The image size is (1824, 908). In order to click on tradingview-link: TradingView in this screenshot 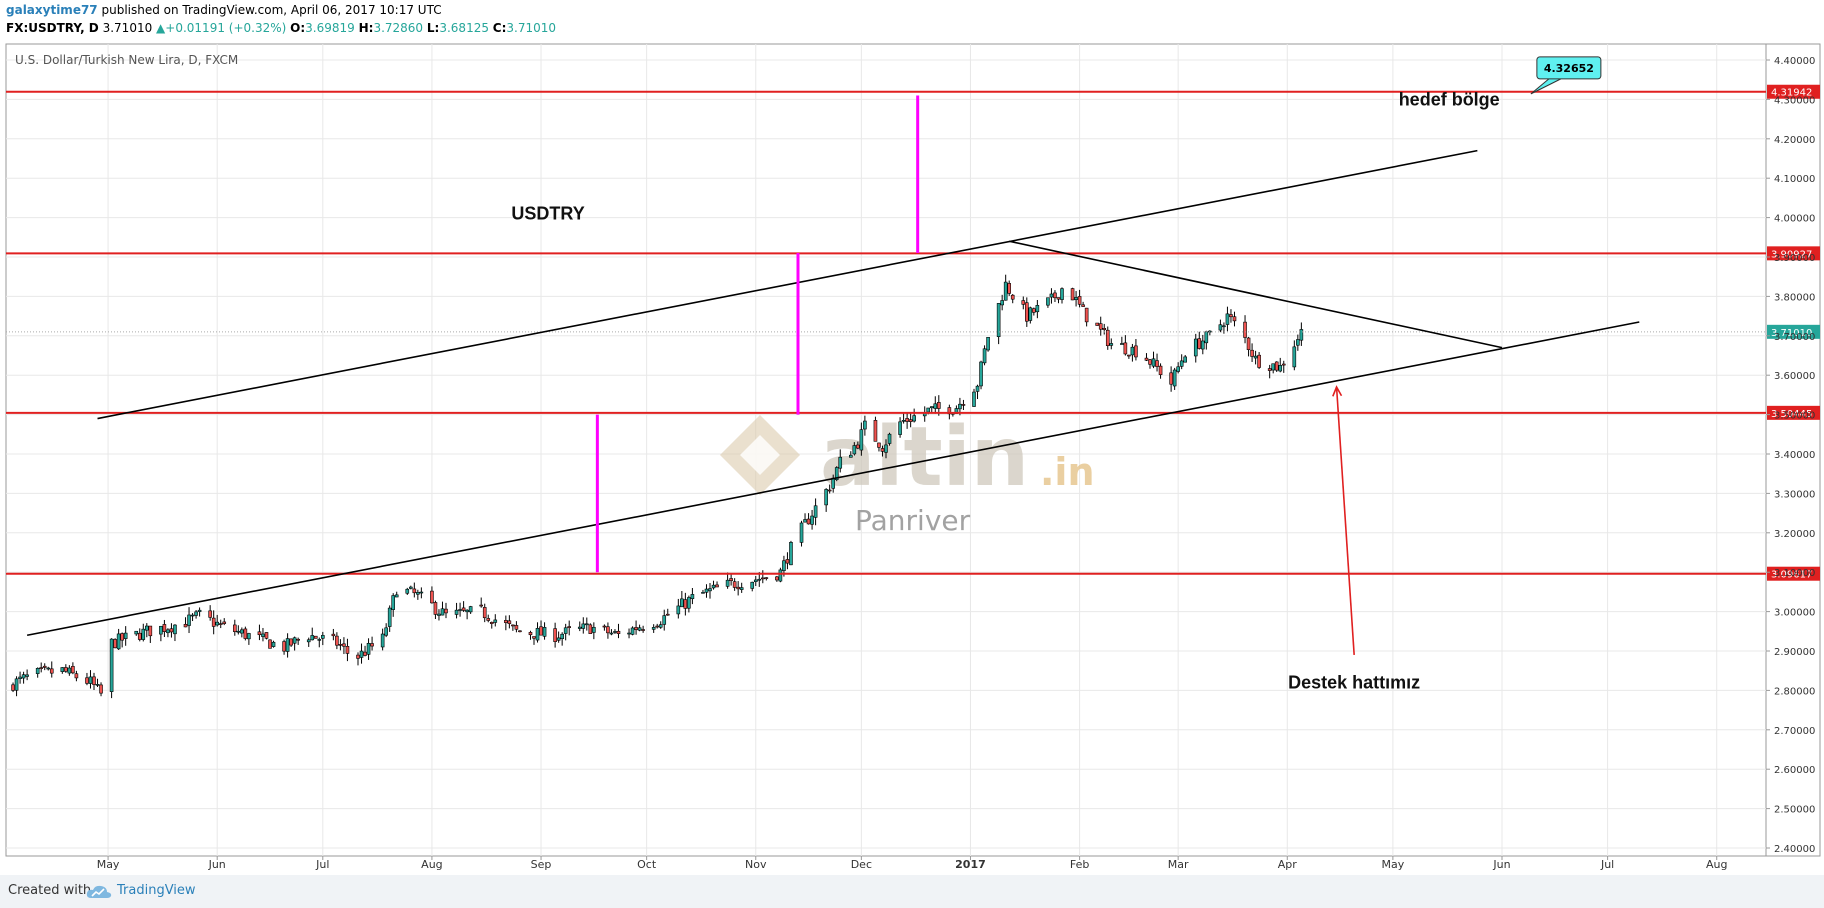, I will do `click(156, 890)`.